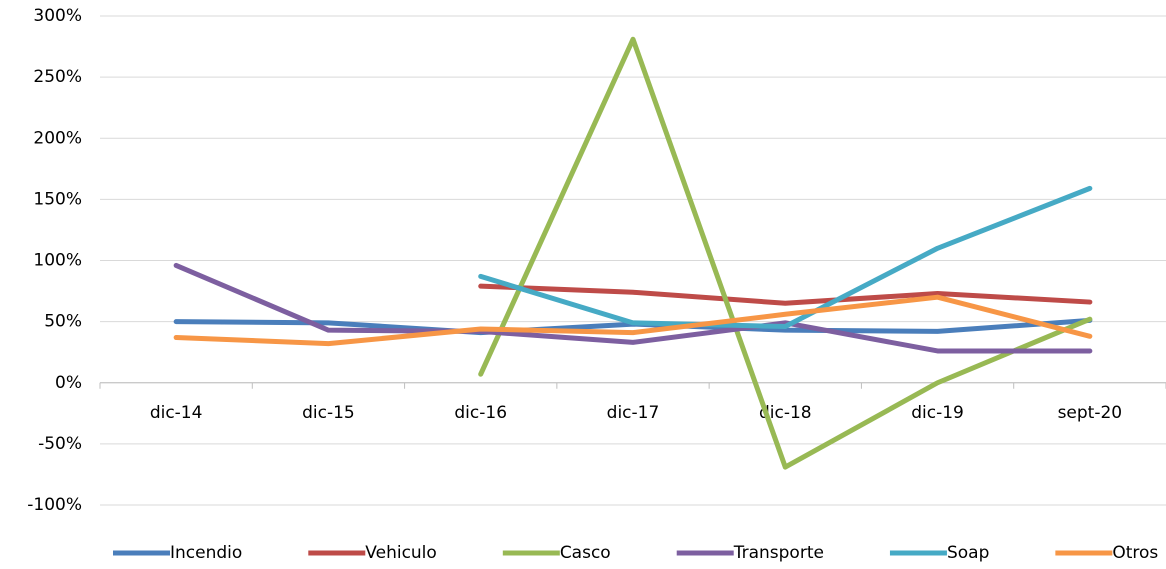 The height and width of the screenshot is (569, 1166). Describe the element at coordinates (328, 413) in the screenshot. I see `x-tick-label: dic-15` at that location.